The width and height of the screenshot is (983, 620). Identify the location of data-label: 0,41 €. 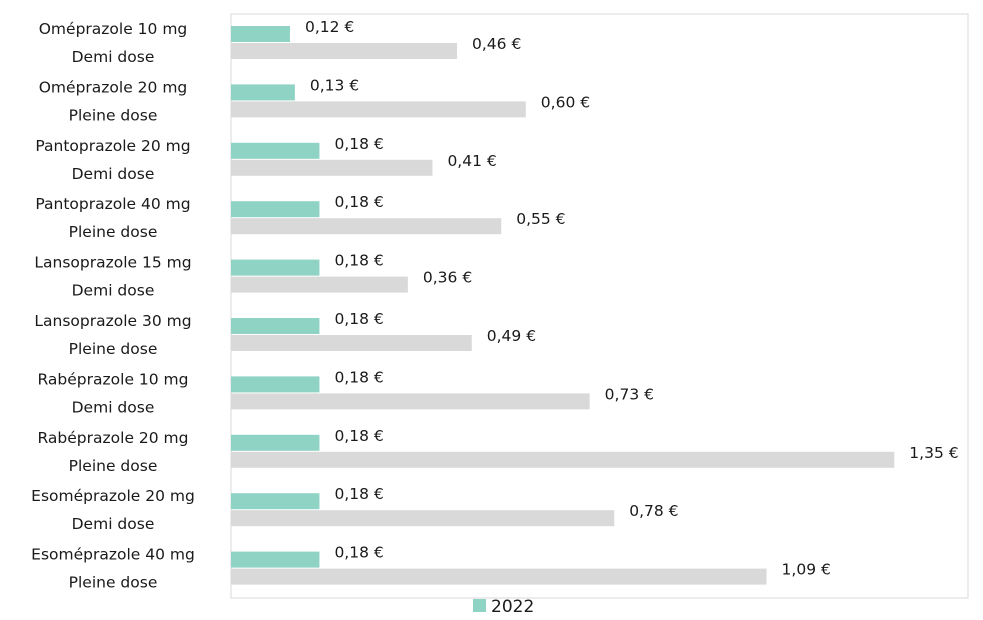
(471, 161).